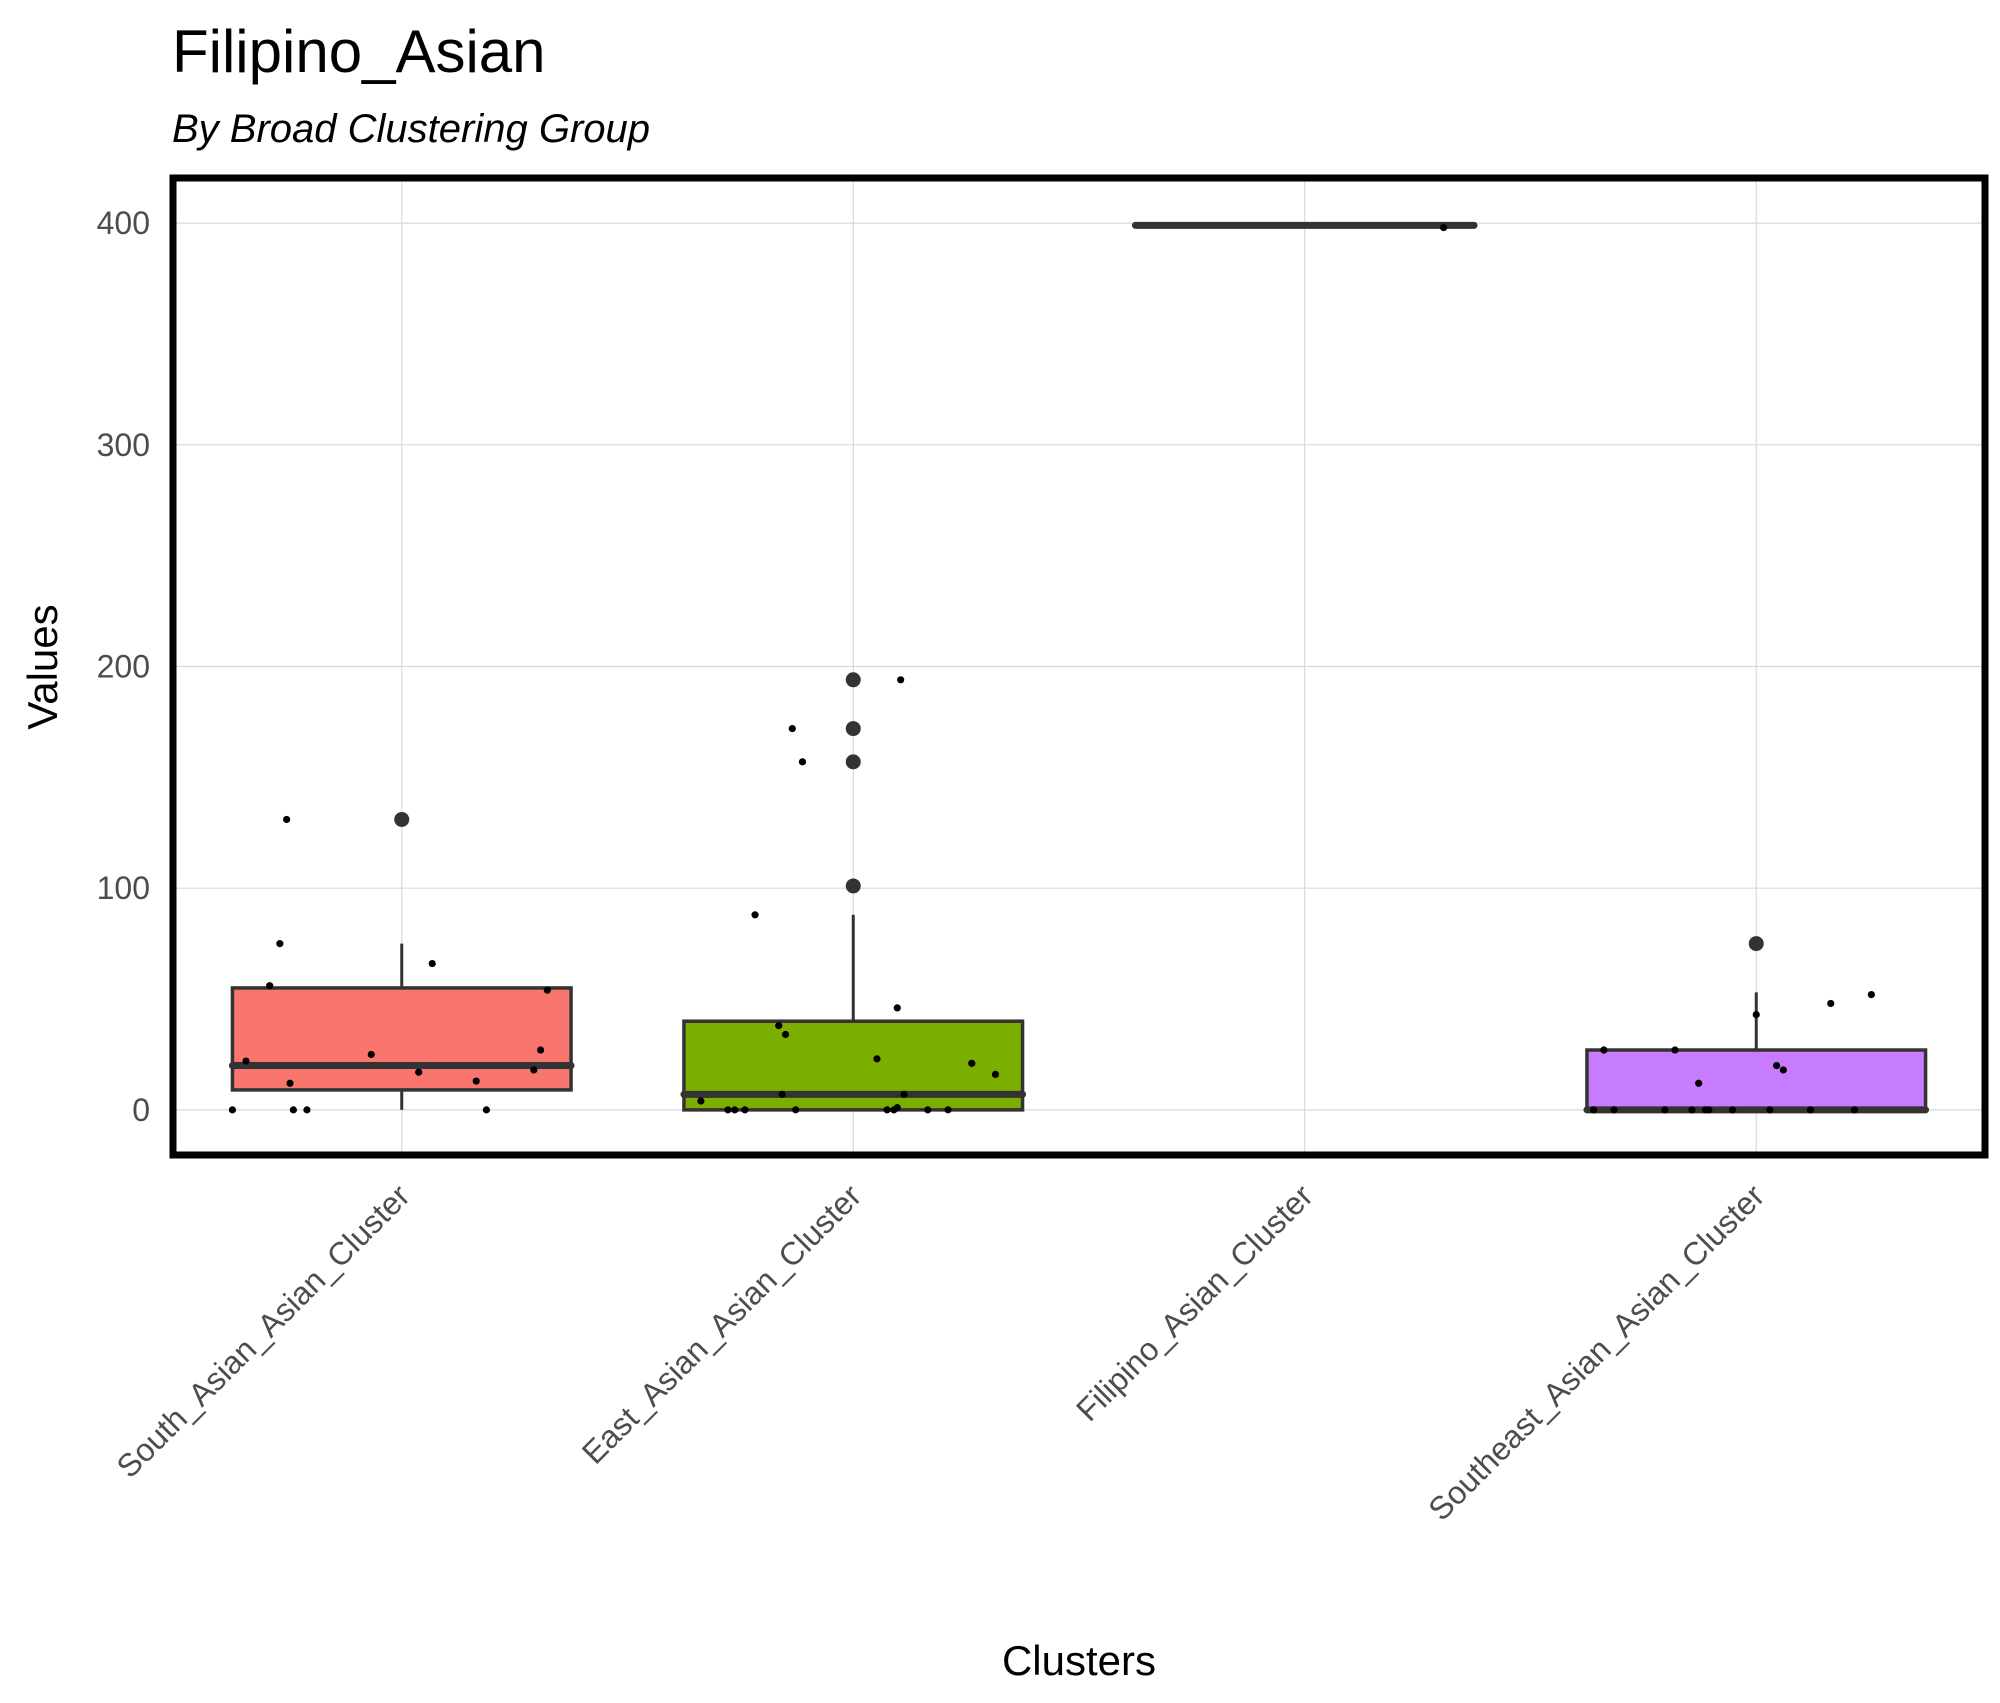 This screenshot has width=2000, height=1703. I want to click on y-tick-label: 0, so click(141, 1110).